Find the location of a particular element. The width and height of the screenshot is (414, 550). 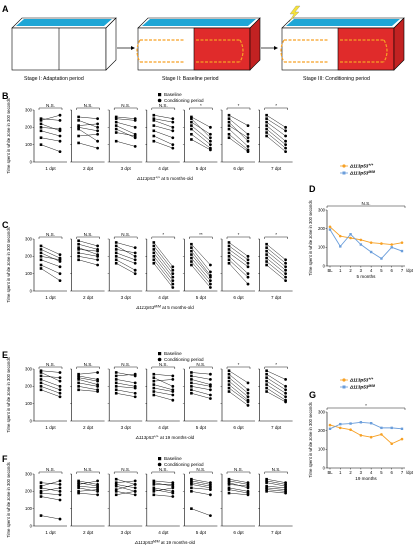

panel-caption: Δ113p53+/+ at 19 months-old is located at coordinates (165, 438).